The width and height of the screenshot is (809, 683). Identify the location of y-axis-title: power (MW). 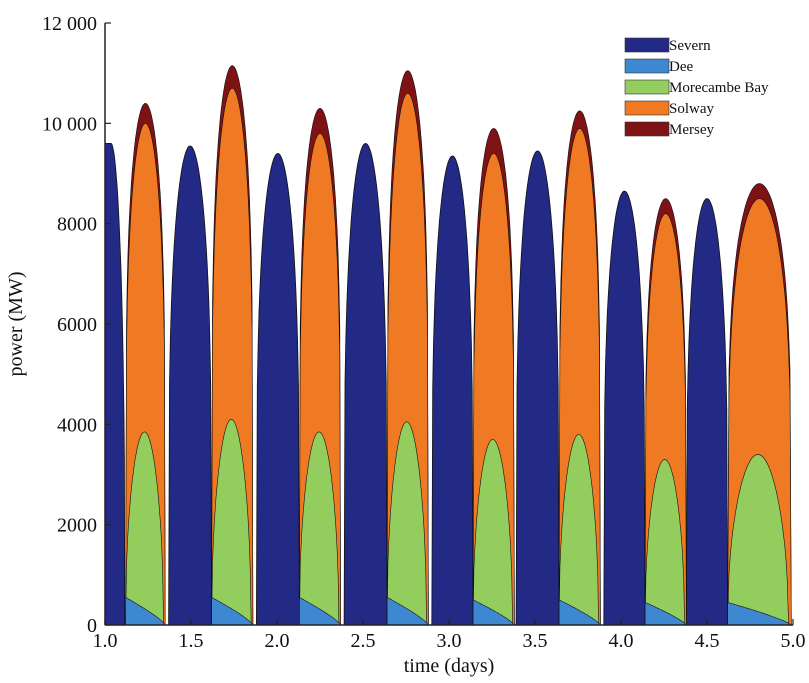
(16, 324).